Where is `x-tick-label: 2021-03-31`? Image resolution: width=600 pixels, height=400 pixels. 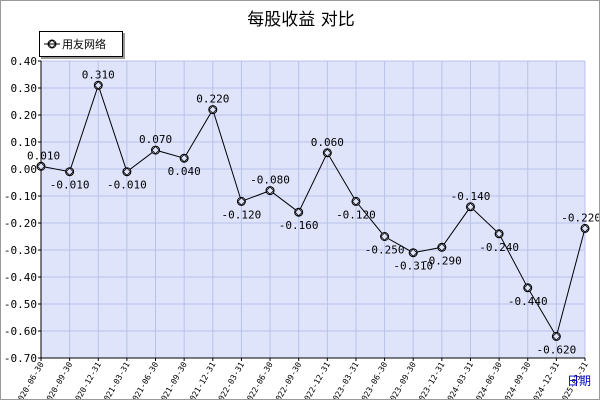
x-tick-label: 2021-03-31 is located at coordinates (116, 380).